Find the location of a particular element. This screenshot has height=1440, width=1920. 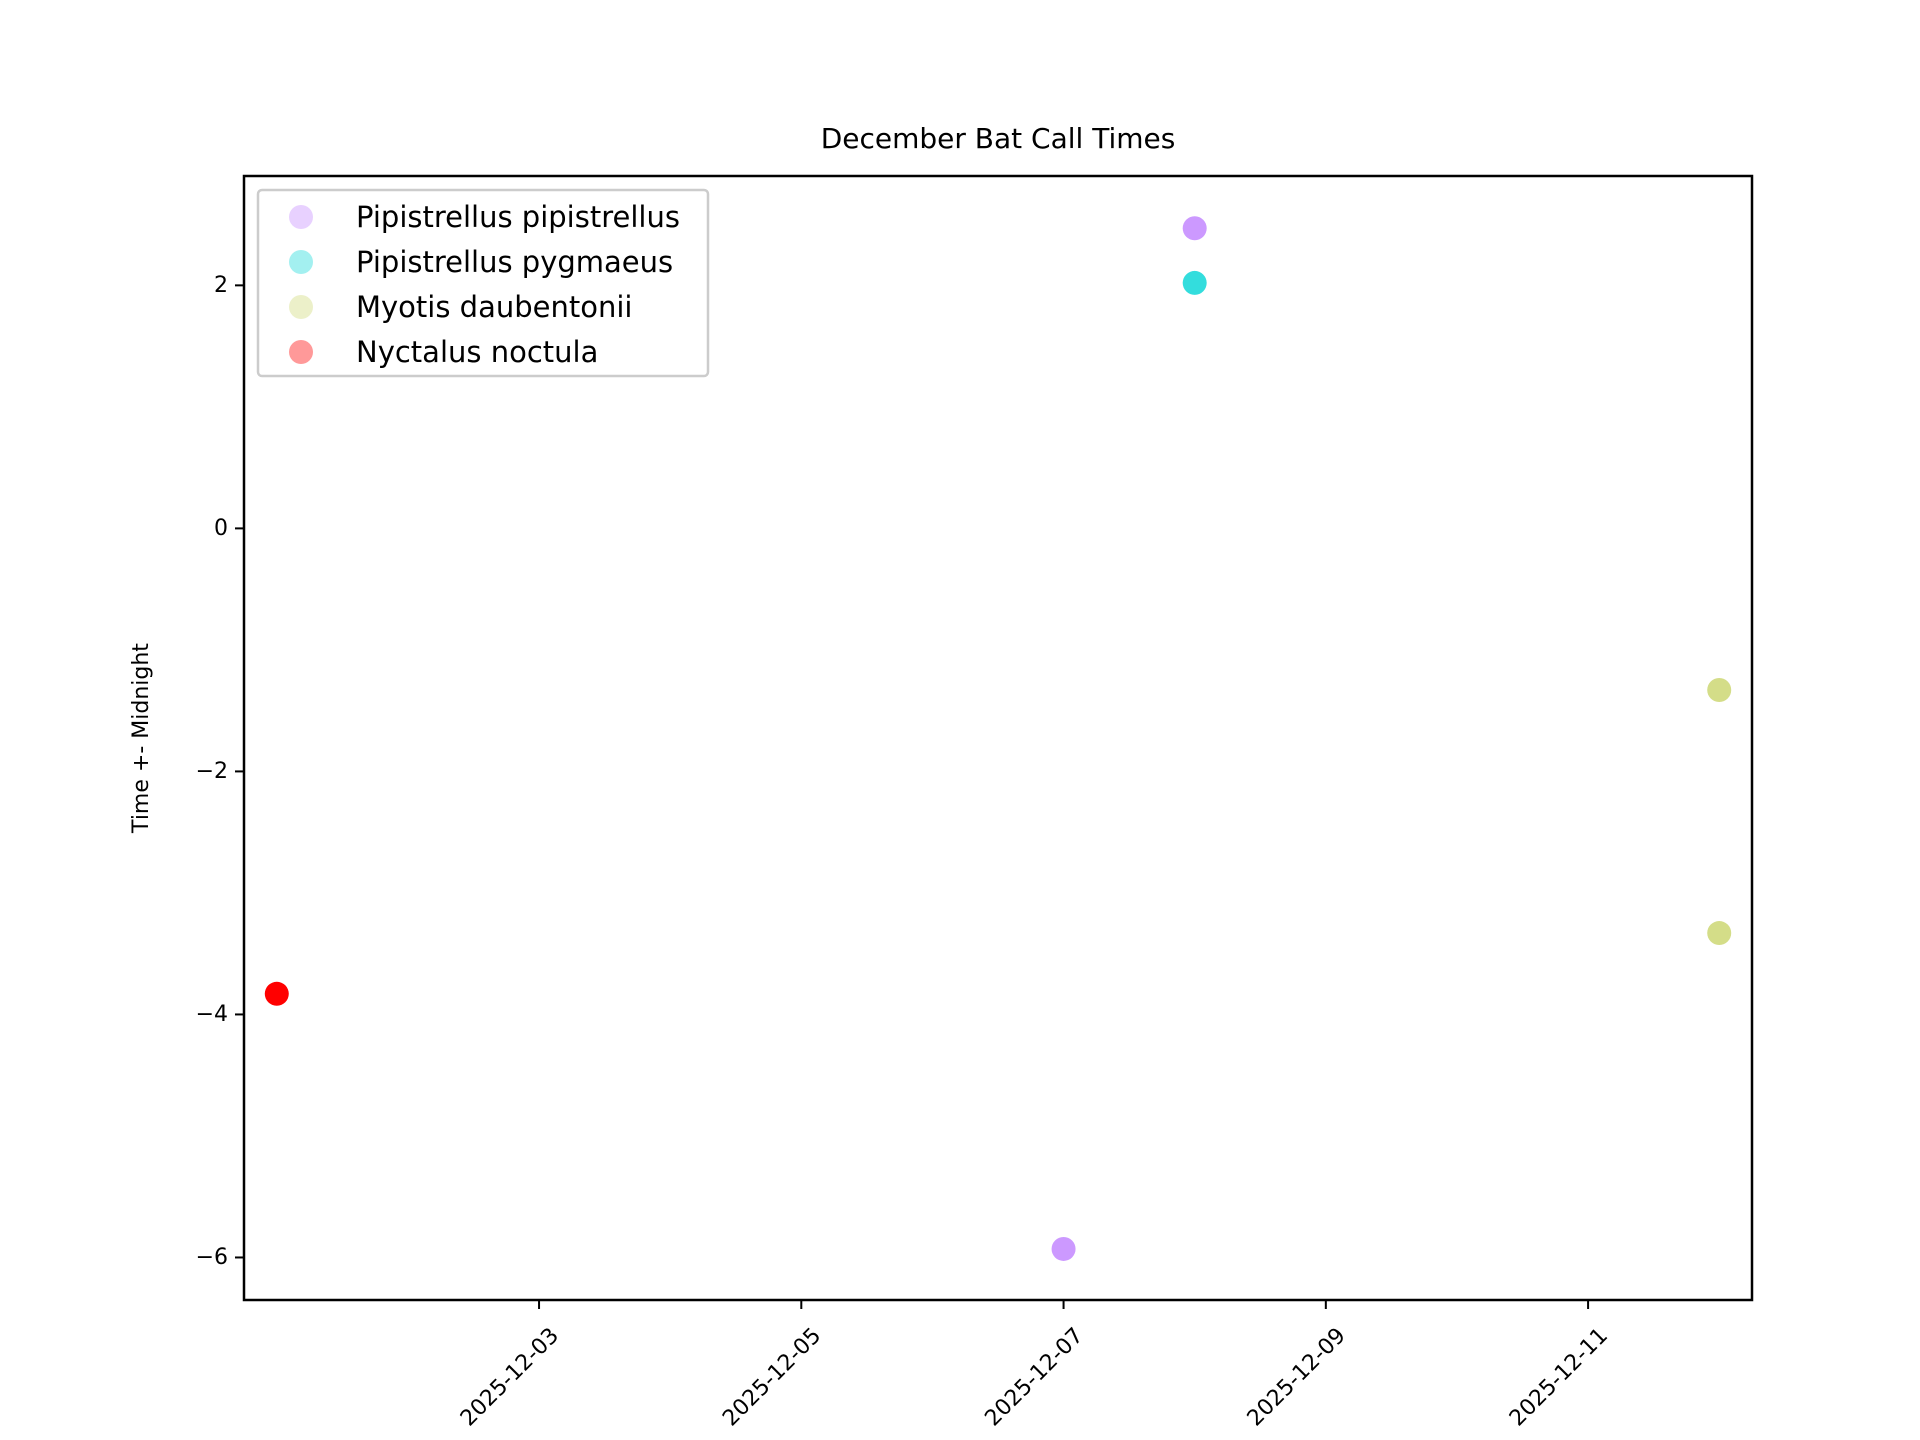

legend-box is located at coordinates (483, 283).